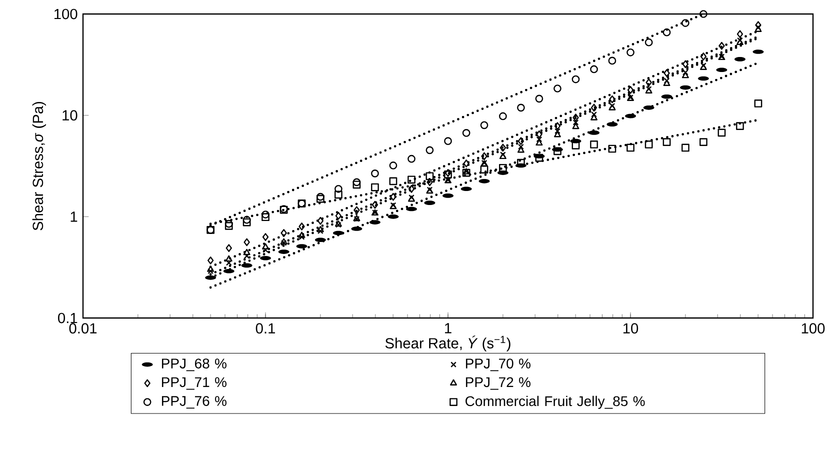 This screenshot has height=465, width=830. What do you see at coordinates (74, 217) in the screenshot?
I see `y-tick-label: 1` at bounding box center [74, 217].